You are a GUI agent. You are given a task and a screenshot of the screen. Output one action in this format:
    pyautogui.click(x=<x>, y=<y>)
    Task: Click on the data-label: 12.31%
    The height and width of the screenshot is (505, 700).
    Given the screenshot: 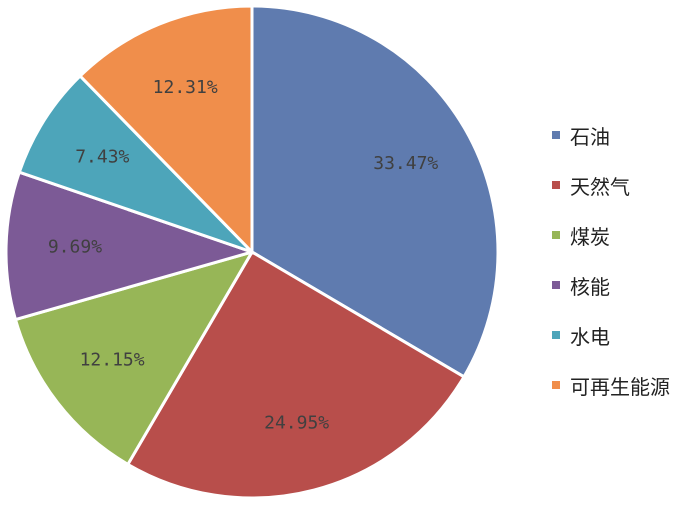 What is the action you would take?
    pyautogui.click(x=185, y=87)
    